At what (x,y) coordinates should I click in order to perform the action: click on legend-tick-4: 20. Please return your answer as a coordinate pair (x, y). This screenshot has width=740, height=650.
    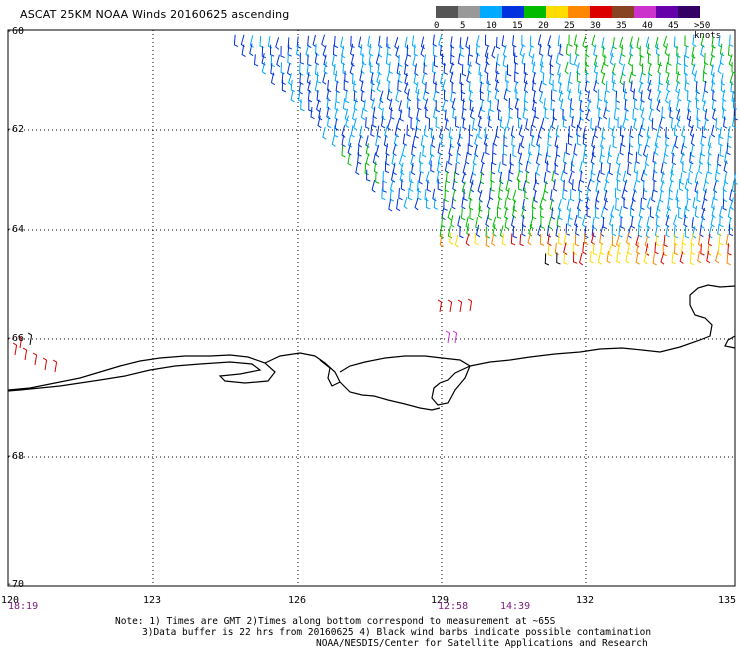
    Looking at the image, I should click on (543, 26).